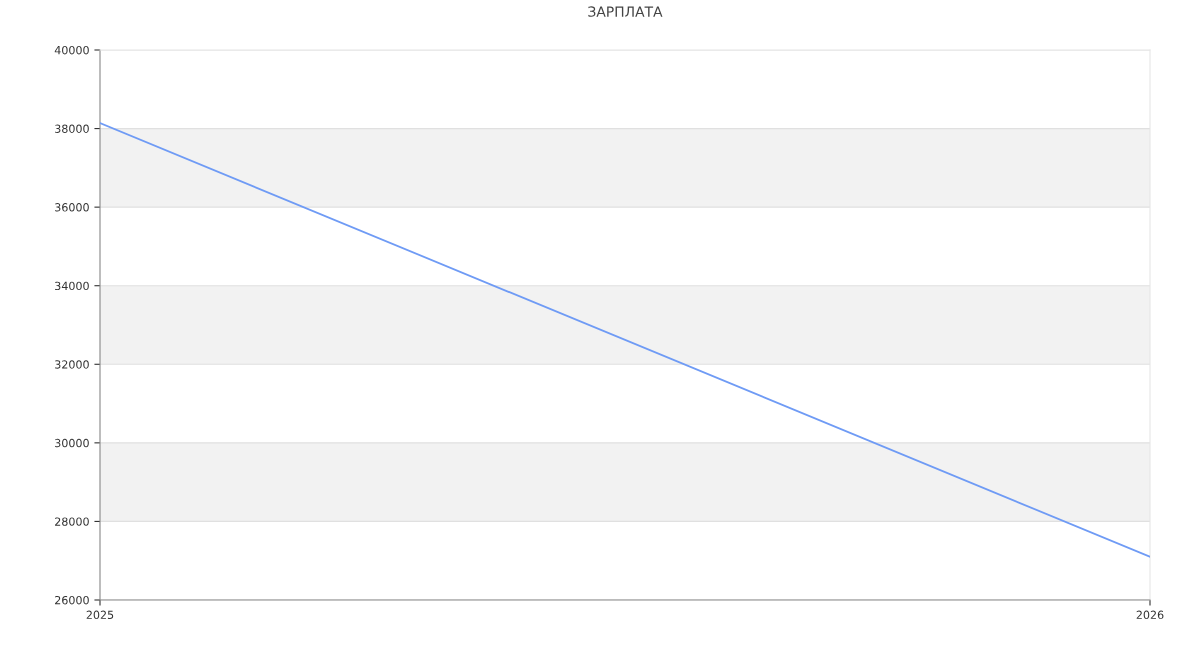 The image size is (1200, 650). I want to click on y-tick-label: 26000, so click(72, 600).